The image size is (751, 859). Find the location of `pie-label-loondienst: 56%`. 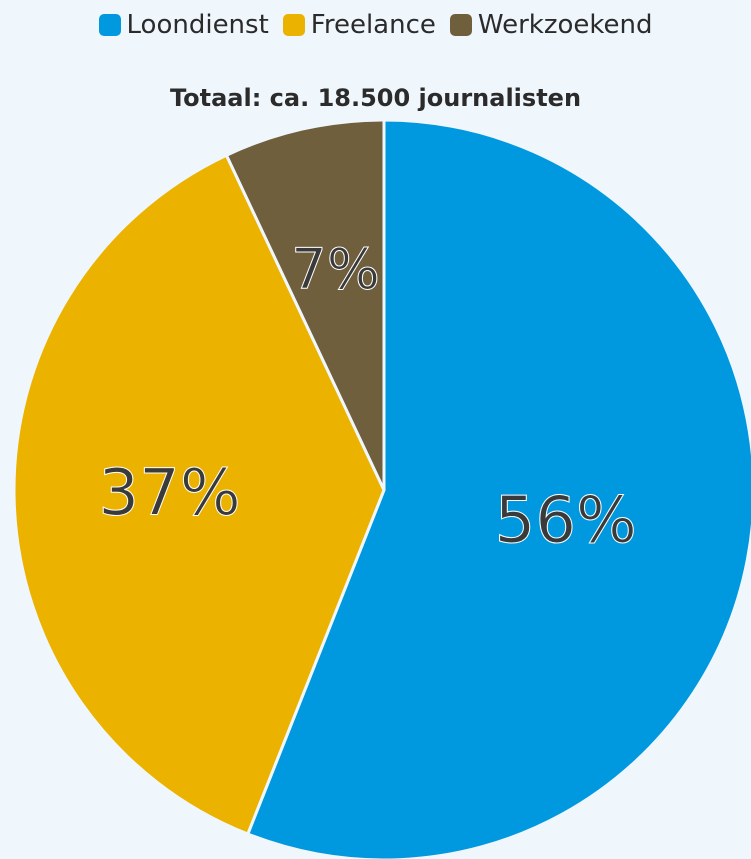

pie-label-loondienst: 56% is located at coordinates (566, 521).